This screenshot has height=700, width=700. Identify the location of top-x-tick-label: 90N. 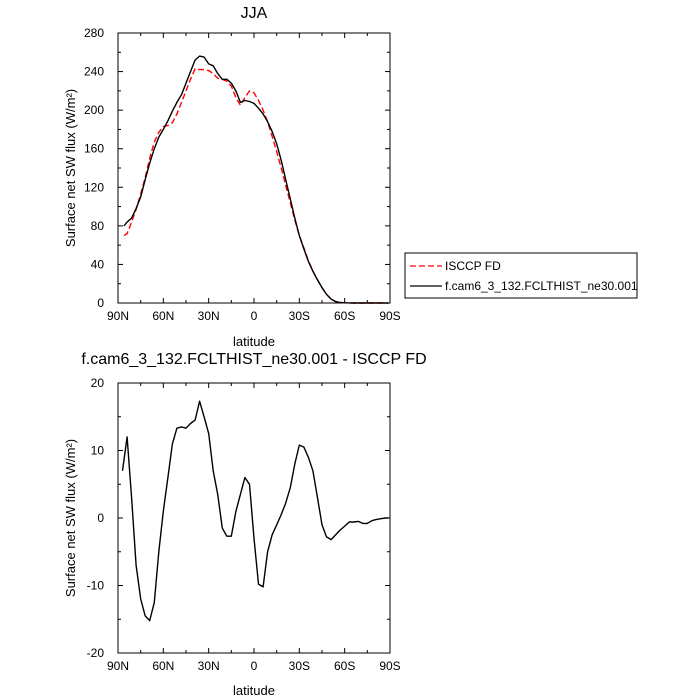
(118, 316).